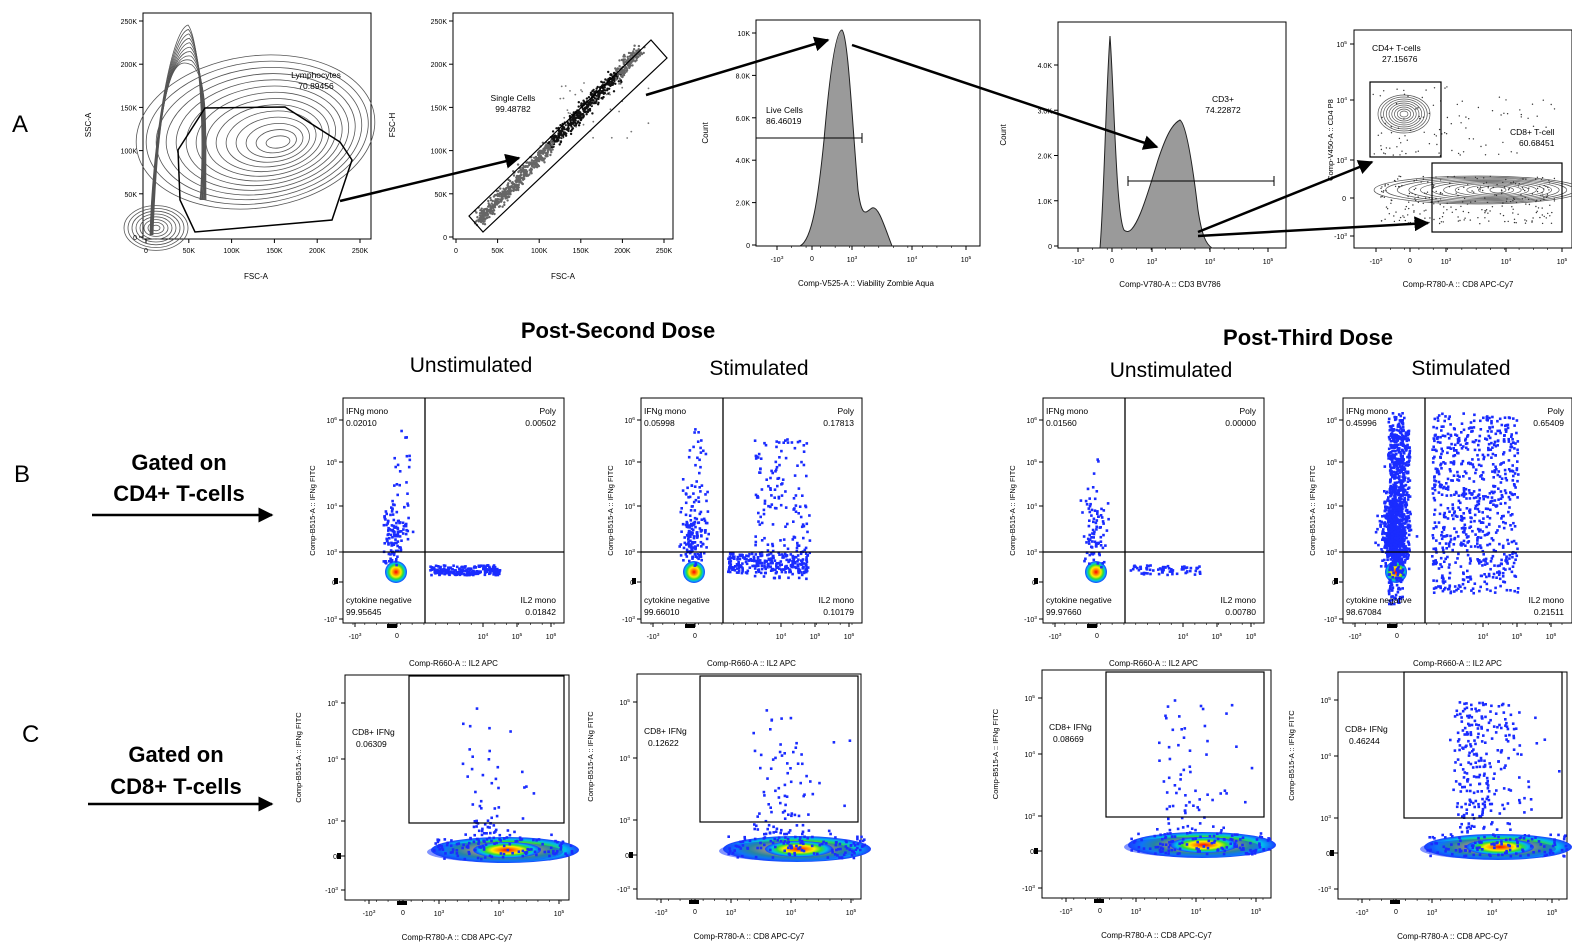 The width and height of the screenshot is (1572, 946). I want to click on tick-label: 0, so click(397, 636).